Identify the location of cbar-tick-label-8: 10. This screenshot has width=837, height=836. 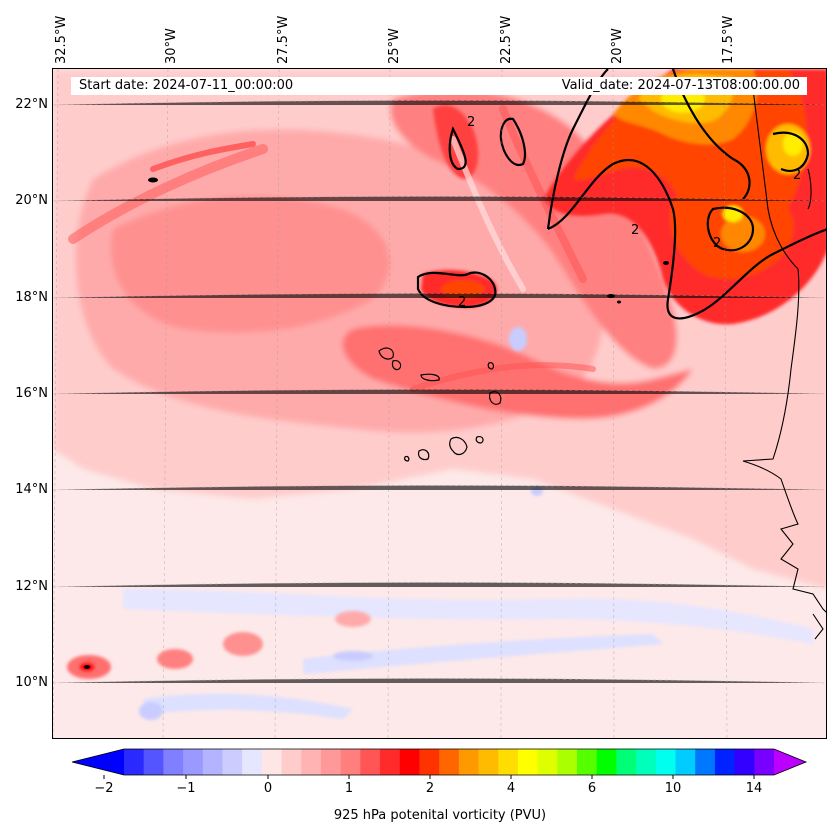
(673, 788).